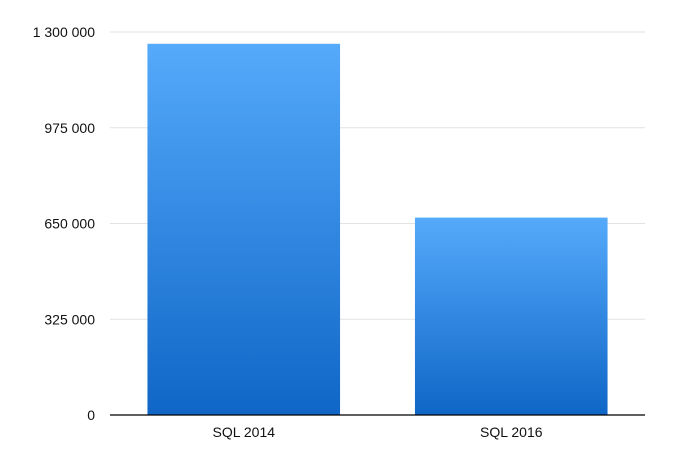  I want to click on x-tick-label: SQL 2014, so click(243, 432).